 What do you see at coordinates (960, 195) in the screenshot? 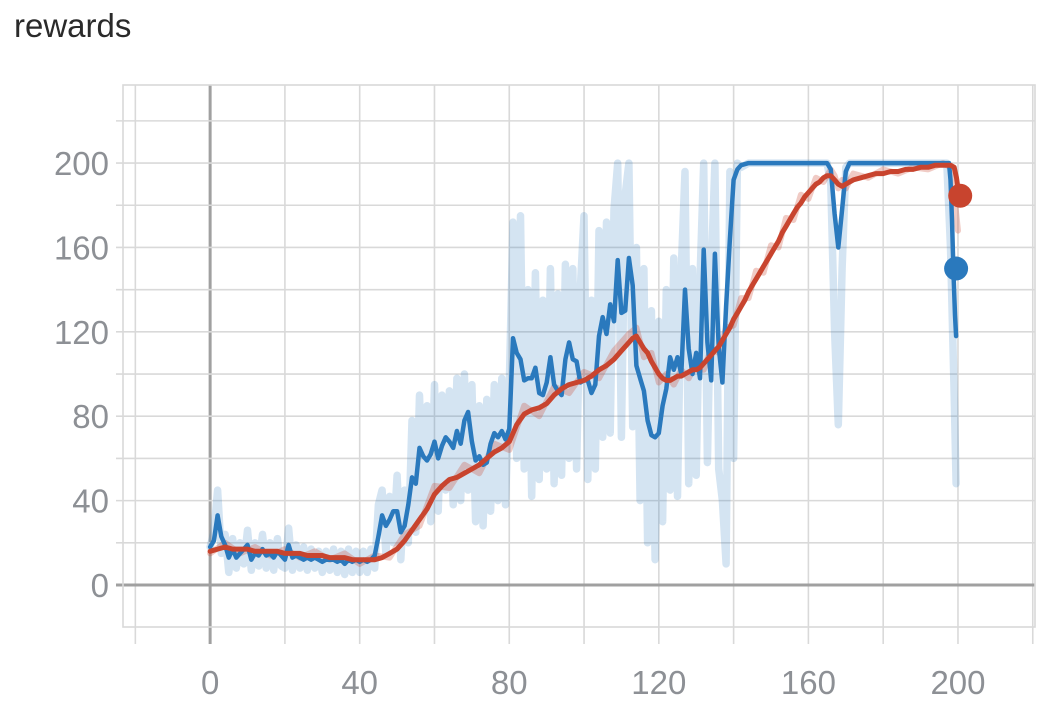
I see `red-run-smoothed-end-dot` at bounding box center [960, 195].